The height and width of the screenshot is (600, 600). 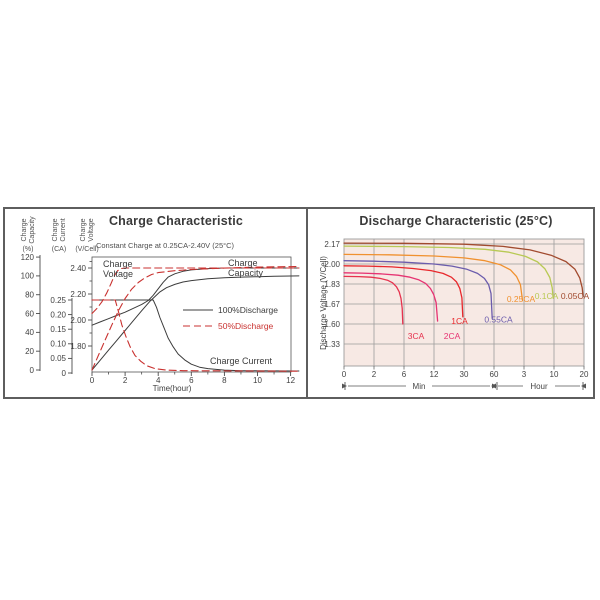 What do you see at coordinates (248, 310) in the screenshot?
I see `svg-text: 100%Discharge` at bounding box center [248, 310].